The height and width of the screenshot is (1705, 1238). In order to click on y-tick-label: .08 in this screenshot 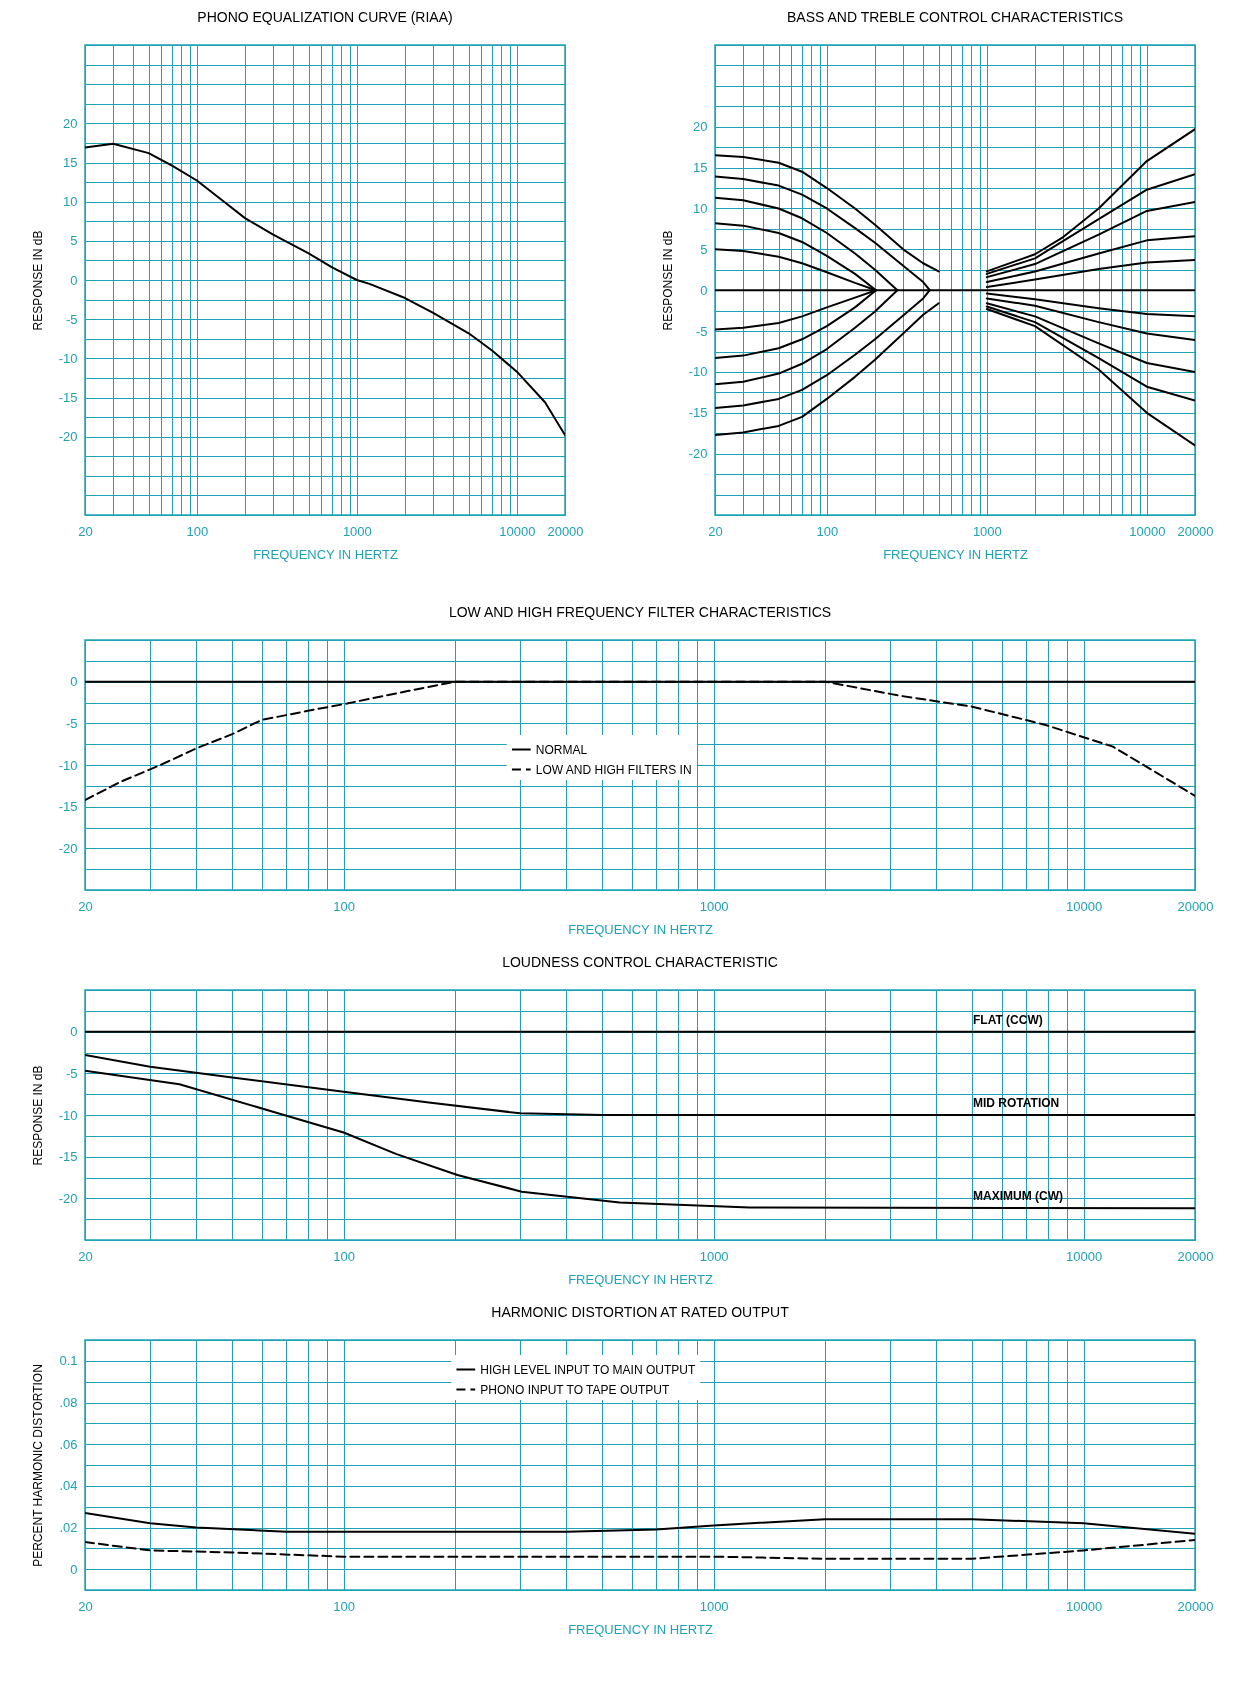, I will do `click(68, 1402)`.